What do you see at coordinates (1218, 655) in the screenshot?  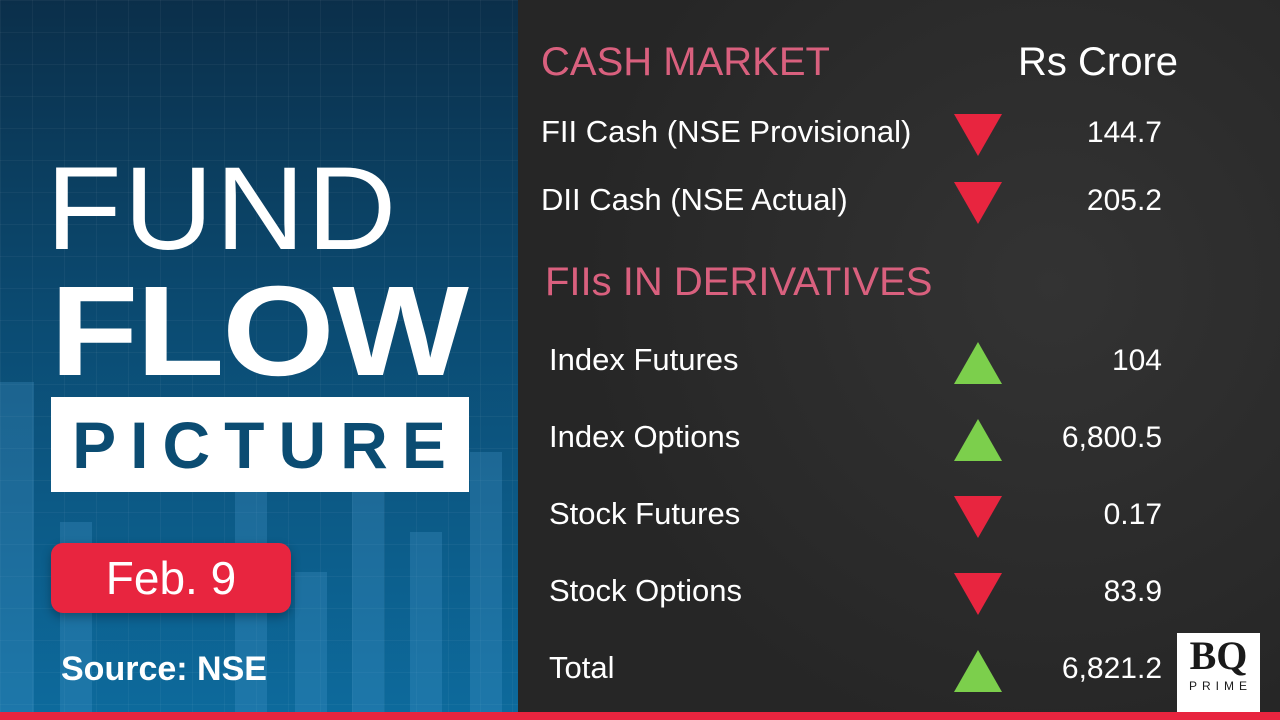 I see `logo-bq: BQ` at bounding box center [1218, 655].